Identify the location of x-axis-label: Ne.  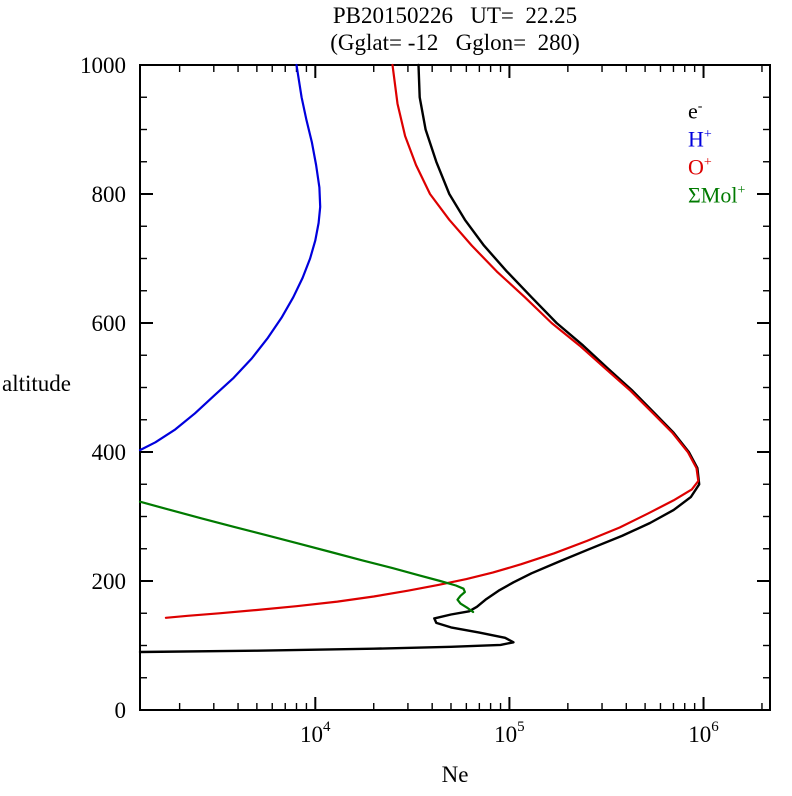
(455, 774).